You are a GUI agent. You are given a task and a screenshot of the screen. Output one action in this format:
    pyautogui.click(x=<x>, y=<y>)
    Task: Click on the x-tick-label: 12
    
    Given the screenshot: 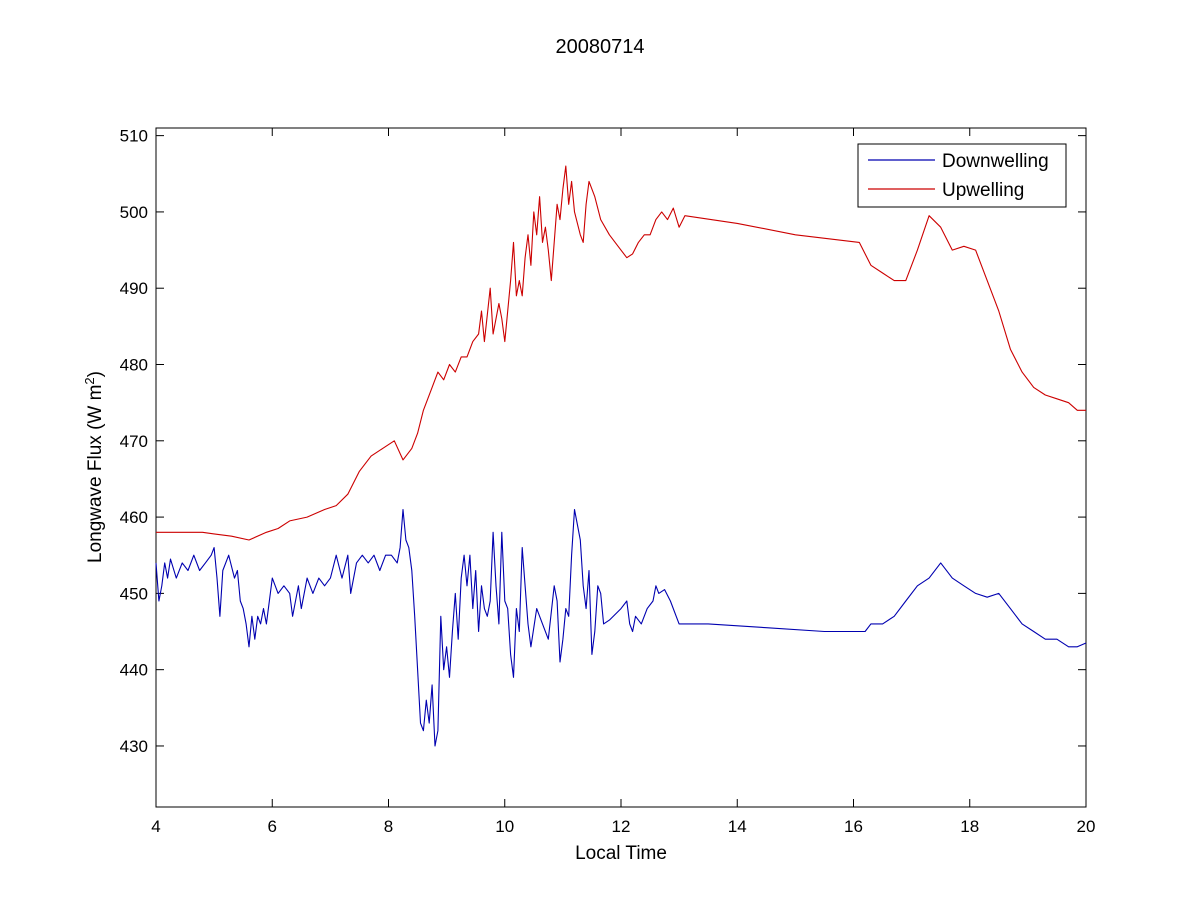 What is the action you would take?
    pyautogui.click(x=621, y=826)
    